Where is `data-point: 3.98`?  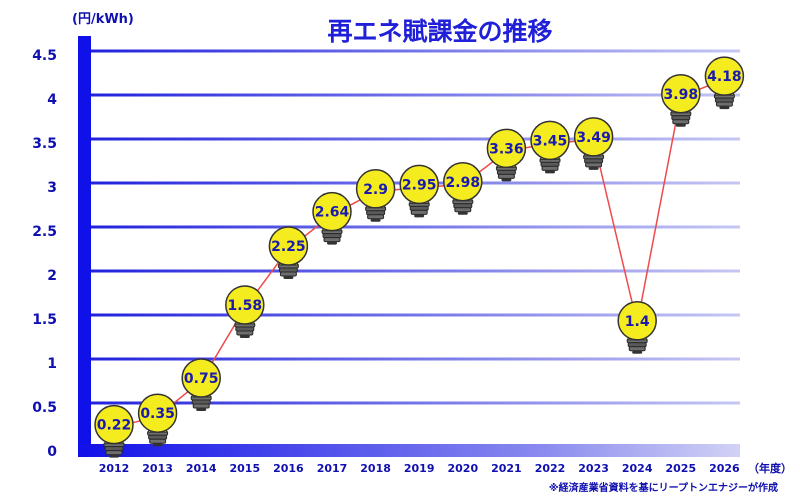
data-point: 3.98 is located at coordinates (681, 100).